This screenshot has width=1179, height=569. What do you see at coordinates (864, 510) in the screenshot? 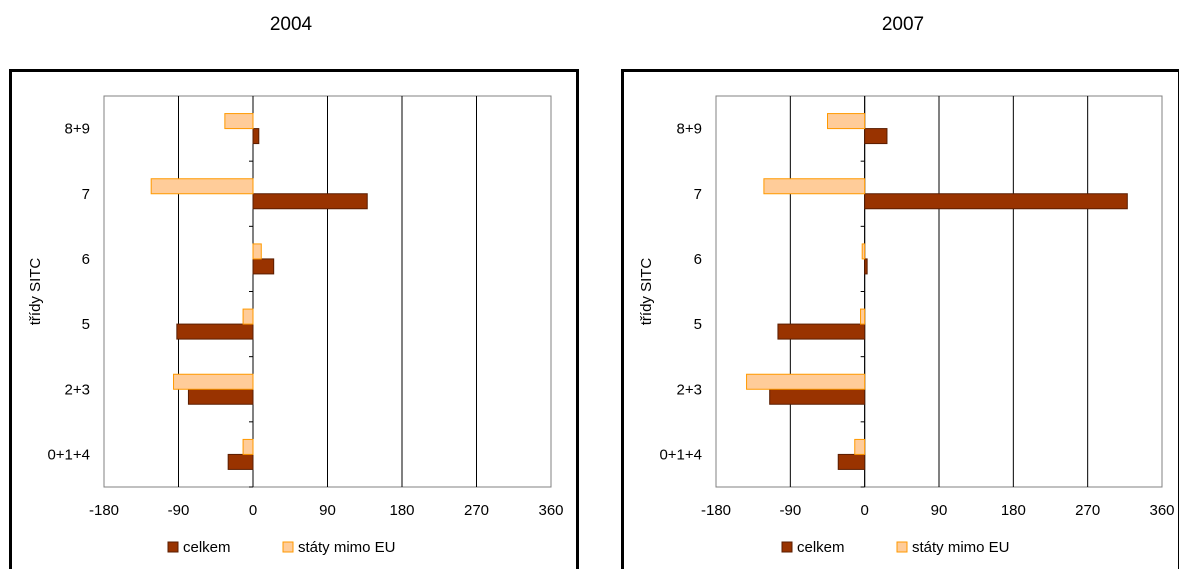
I see `x-tick-label-2007-2: 0` at bounding box center [864, 510].